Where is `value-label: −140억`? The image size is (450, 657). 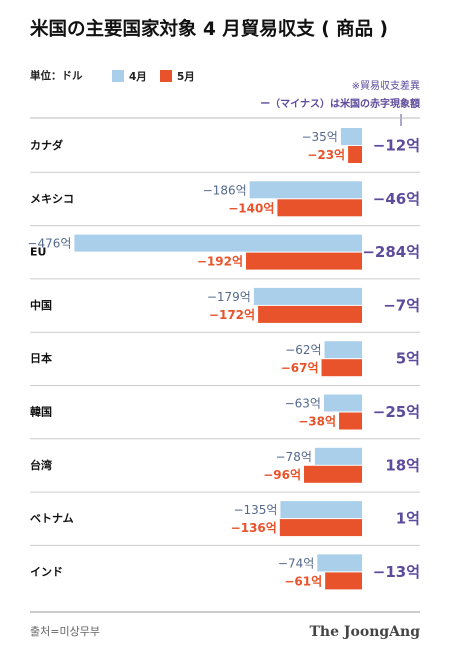 value-label: −140억 is located at coordinates (251, 208).